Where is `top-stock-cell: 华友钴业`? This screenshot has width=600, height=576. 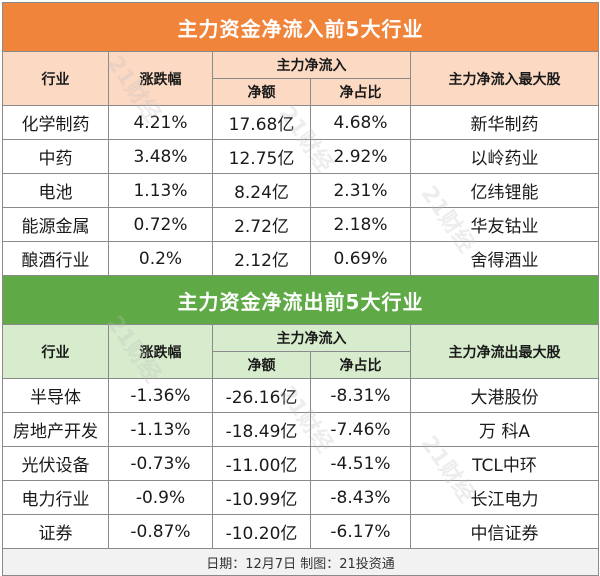
top-stock-cell: 华友钴业 is located at coordinates (504, 224).